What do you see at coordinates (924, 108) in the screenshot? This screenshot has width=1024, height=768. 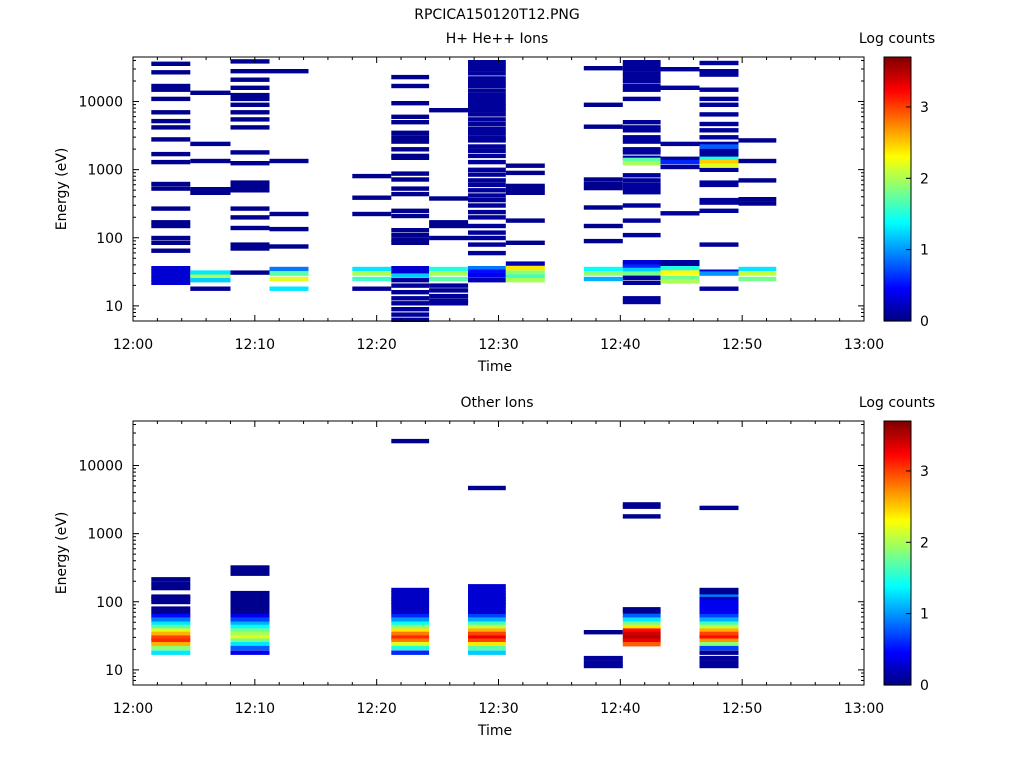 I see `colorbar-tick-label: 3` at bounding box center [924, 108].